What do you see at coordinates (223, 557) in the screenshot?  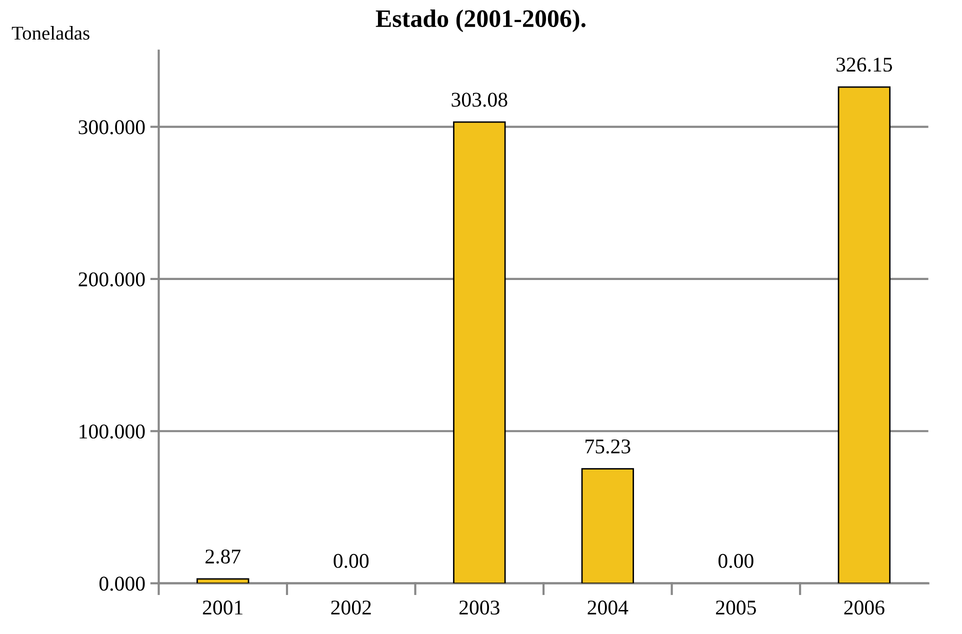 I see `data-label: 2.87` at bounding box center [223, 557].